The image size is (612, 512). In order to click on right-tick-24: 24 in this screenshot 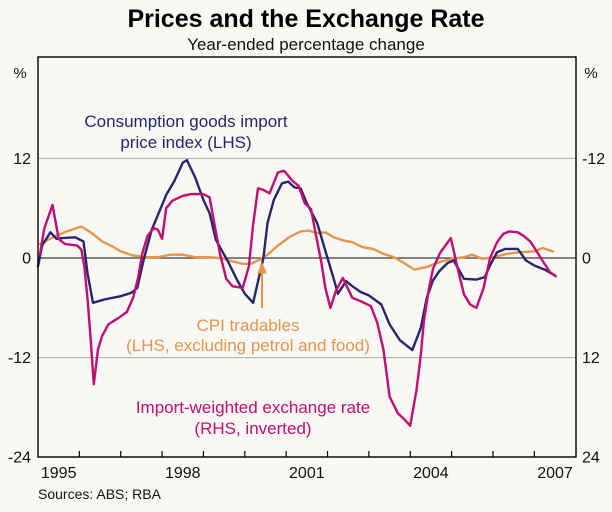, I will do `click(591, 458)`.